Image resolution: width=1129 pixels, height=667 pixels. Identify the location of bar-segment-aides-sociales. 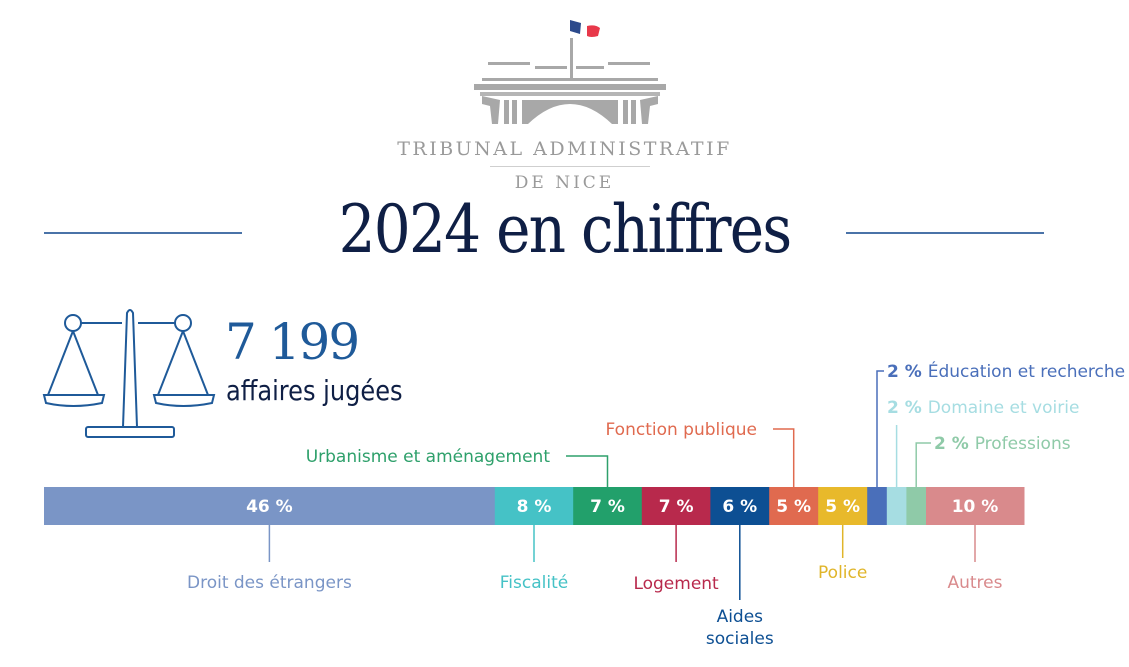
(740, 506).